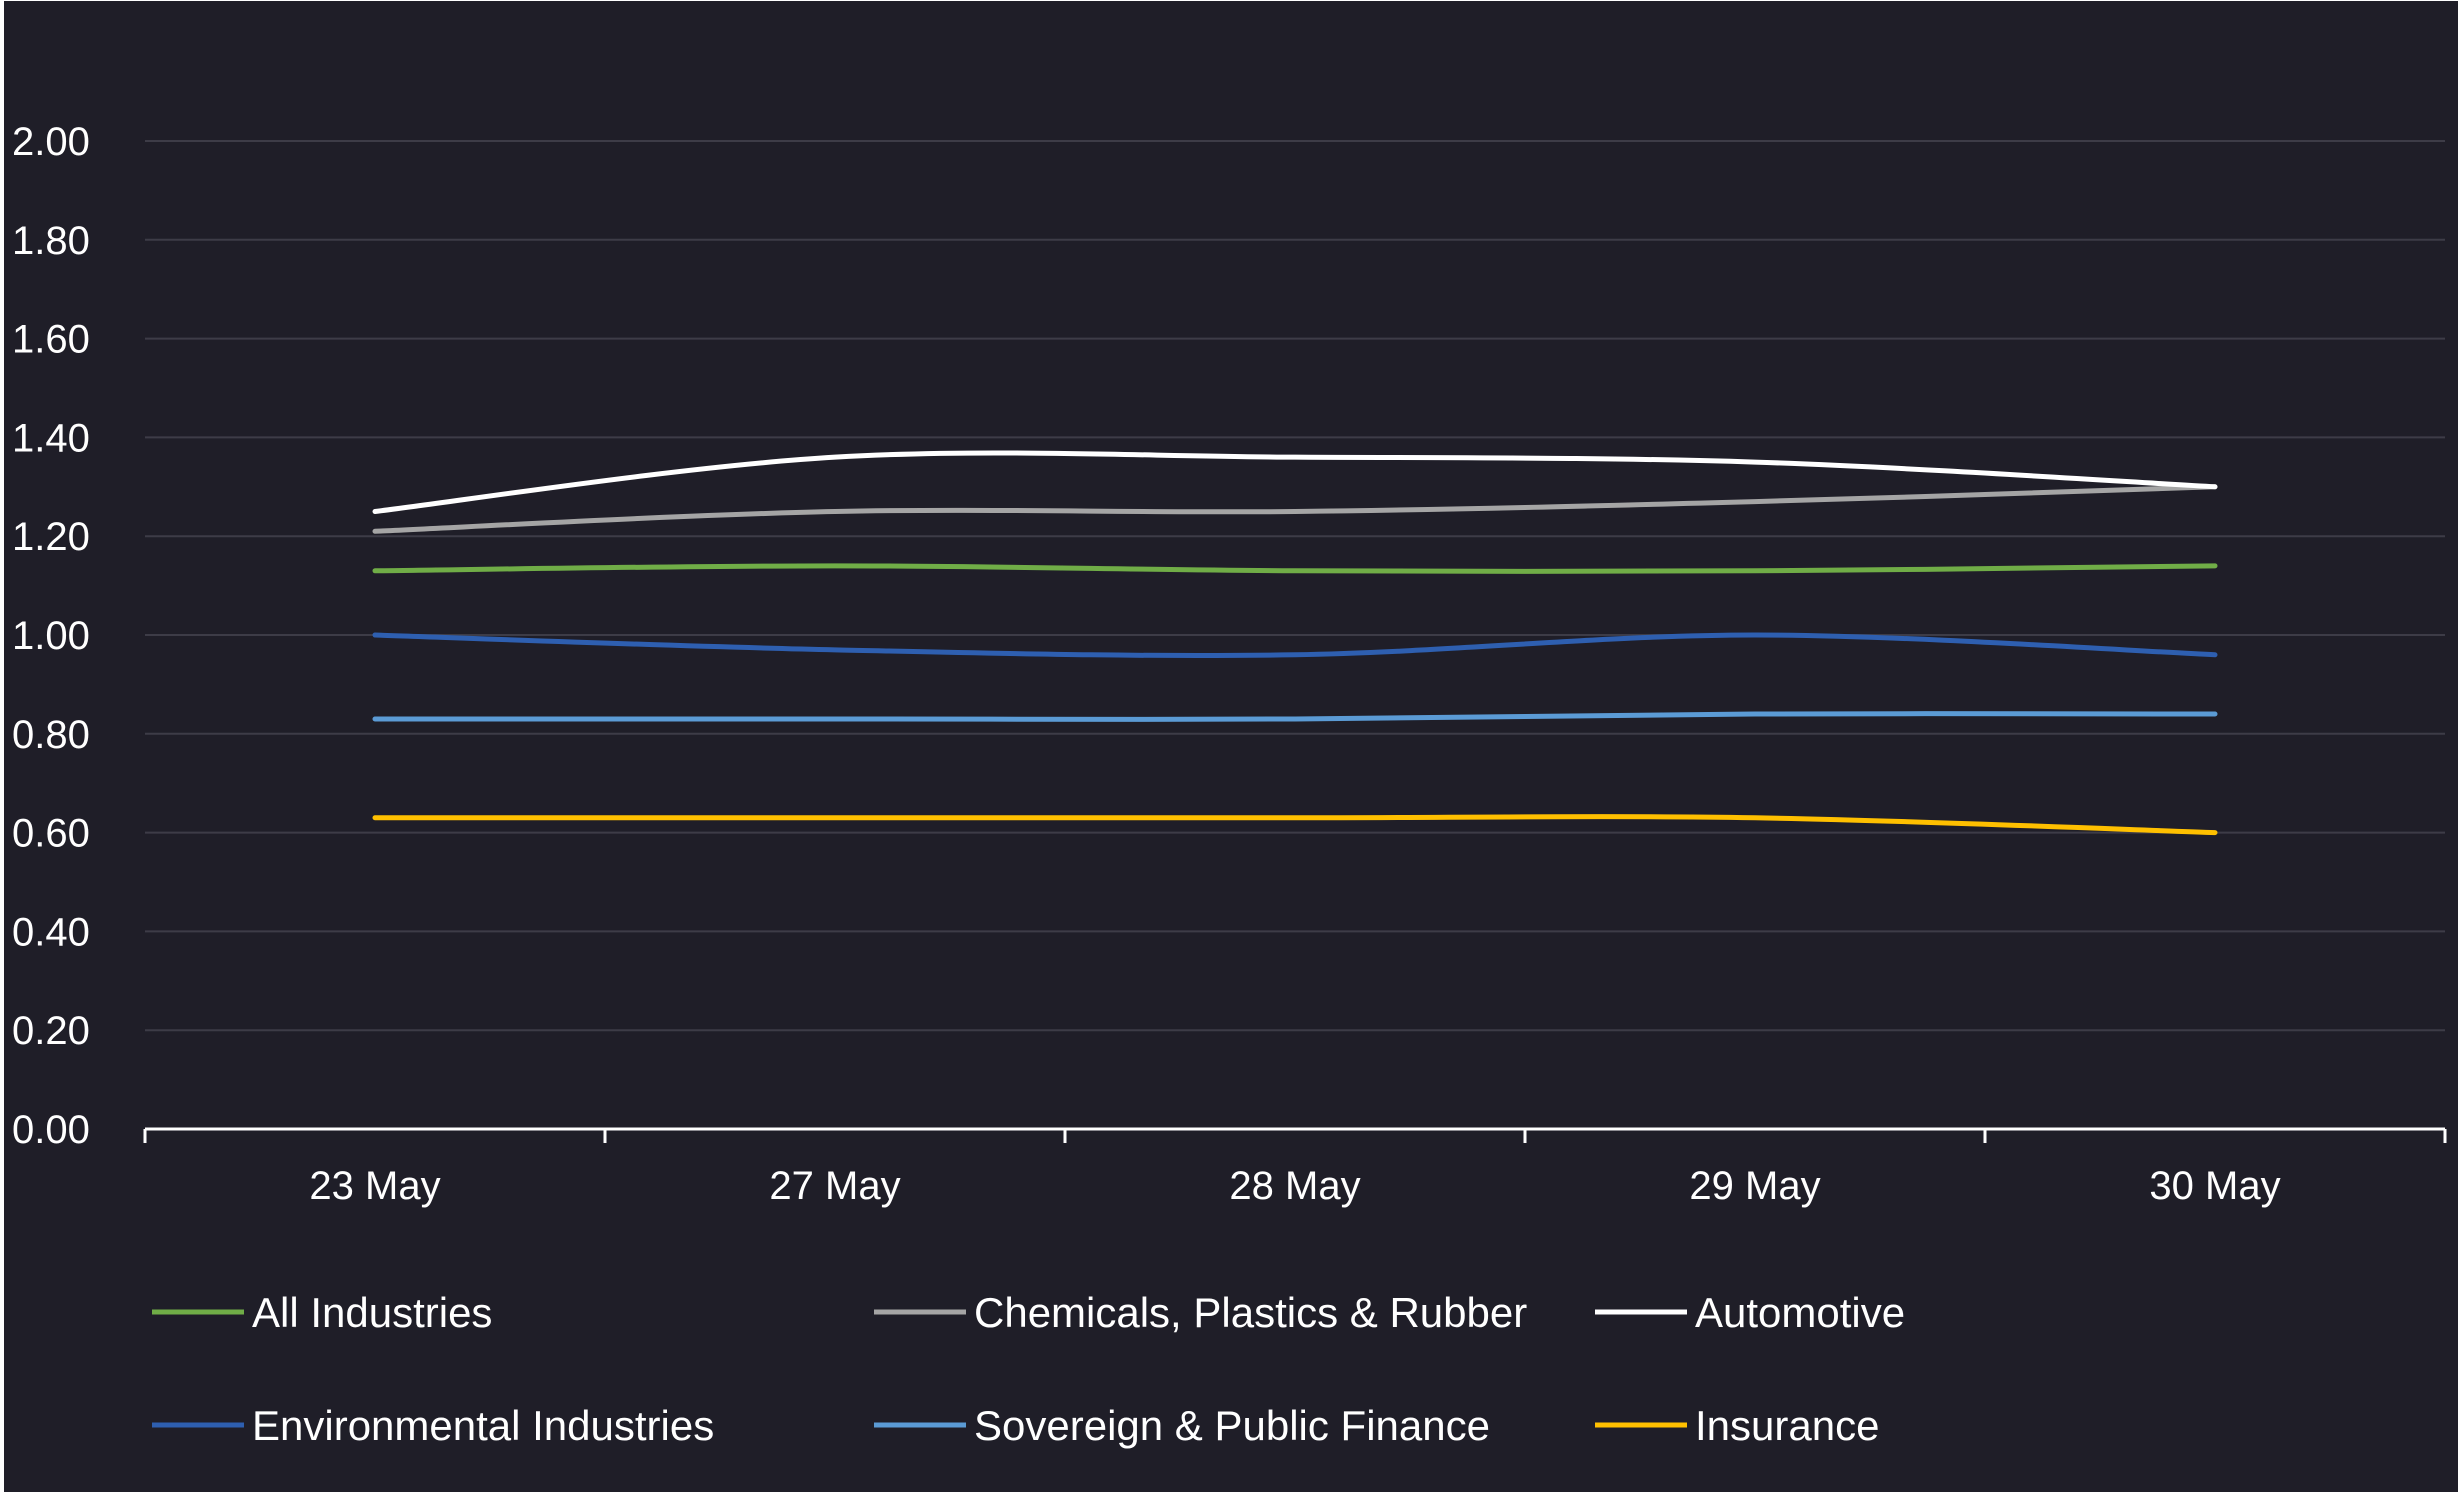  What do you see at coordinates (51, 1031) in the screenshot?
I see `y-tick-label: 0.20` at bounding box center [51, 1031].